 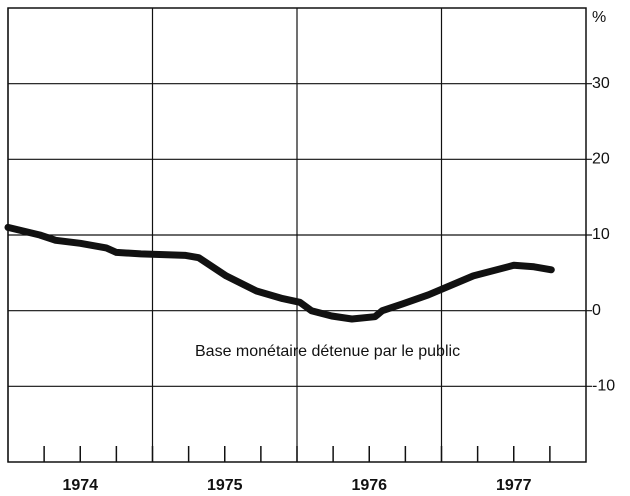 What do you see at coordinates (599, 17) in the screenshot?
I see `y-unit: %` at bounding box center [599, 17].